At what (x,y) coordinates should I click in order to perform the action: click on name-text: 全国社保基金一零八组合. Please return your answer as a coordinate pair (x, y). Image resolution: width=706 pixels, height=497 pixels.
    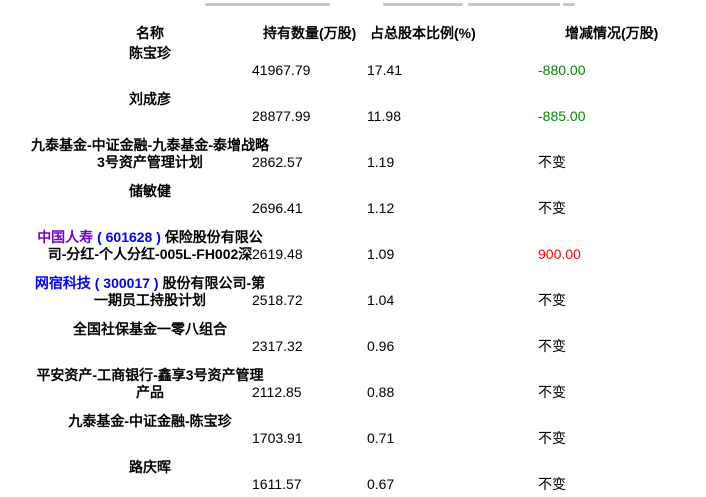
    Looking at the image, I should click on (150, 329).